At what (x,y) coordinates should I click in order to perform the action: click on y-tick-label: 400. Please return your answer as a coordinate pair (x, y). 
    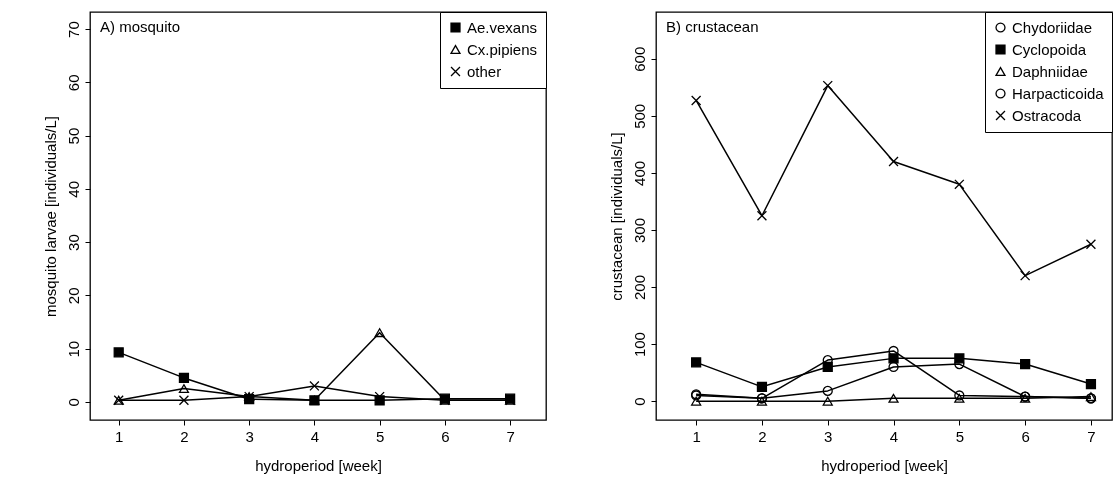
    Looking at the image, I should click on (639, 173).